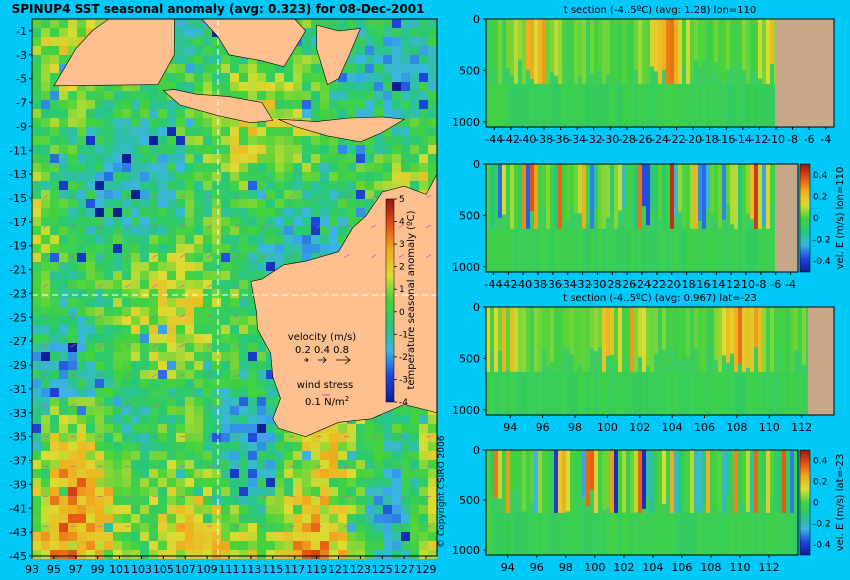 The width and height of the screenshot is (850, 580). I want to click on map-colorbar-label: temperature seasonal anomaly (ºC), so click(411, 299).